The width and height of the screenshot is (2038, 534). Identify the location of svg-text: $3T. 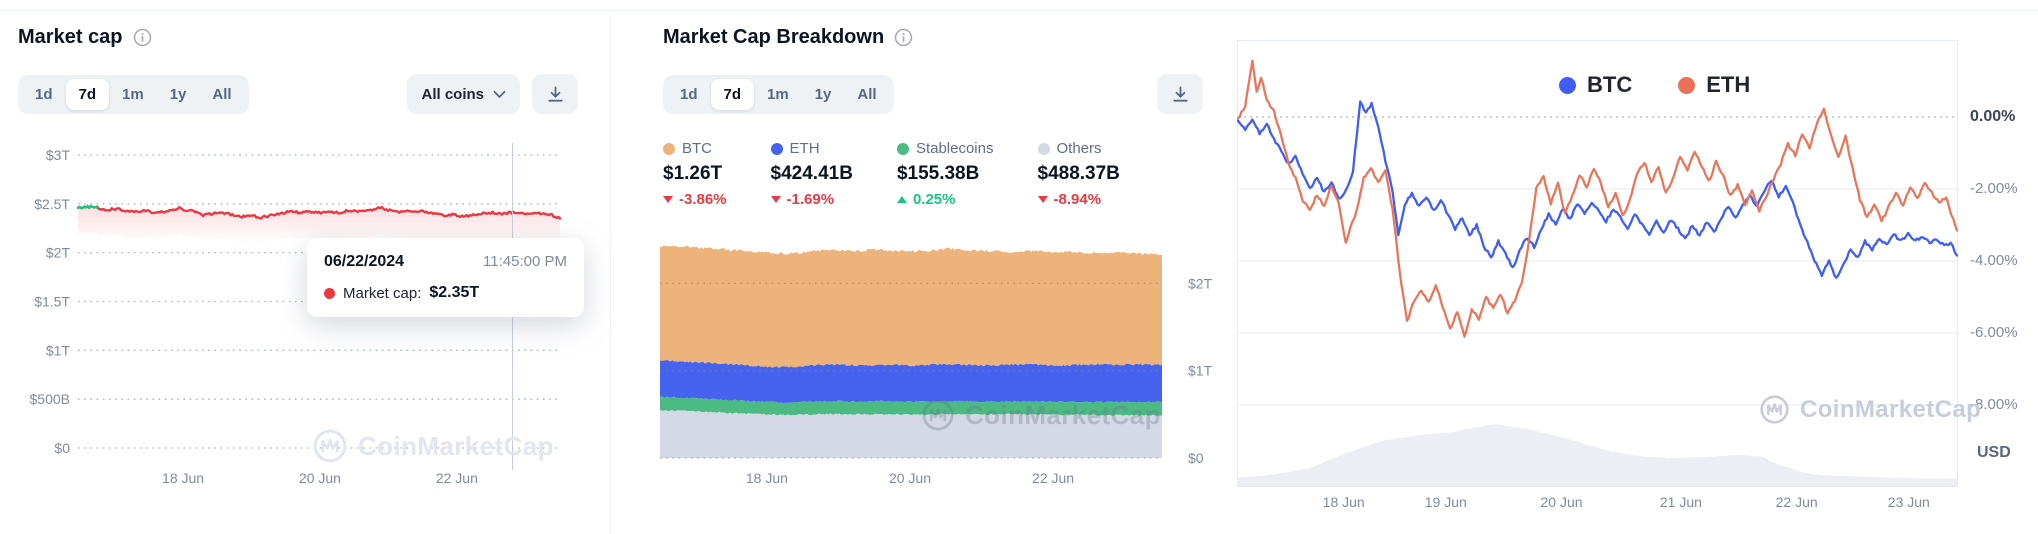
(58, 155).